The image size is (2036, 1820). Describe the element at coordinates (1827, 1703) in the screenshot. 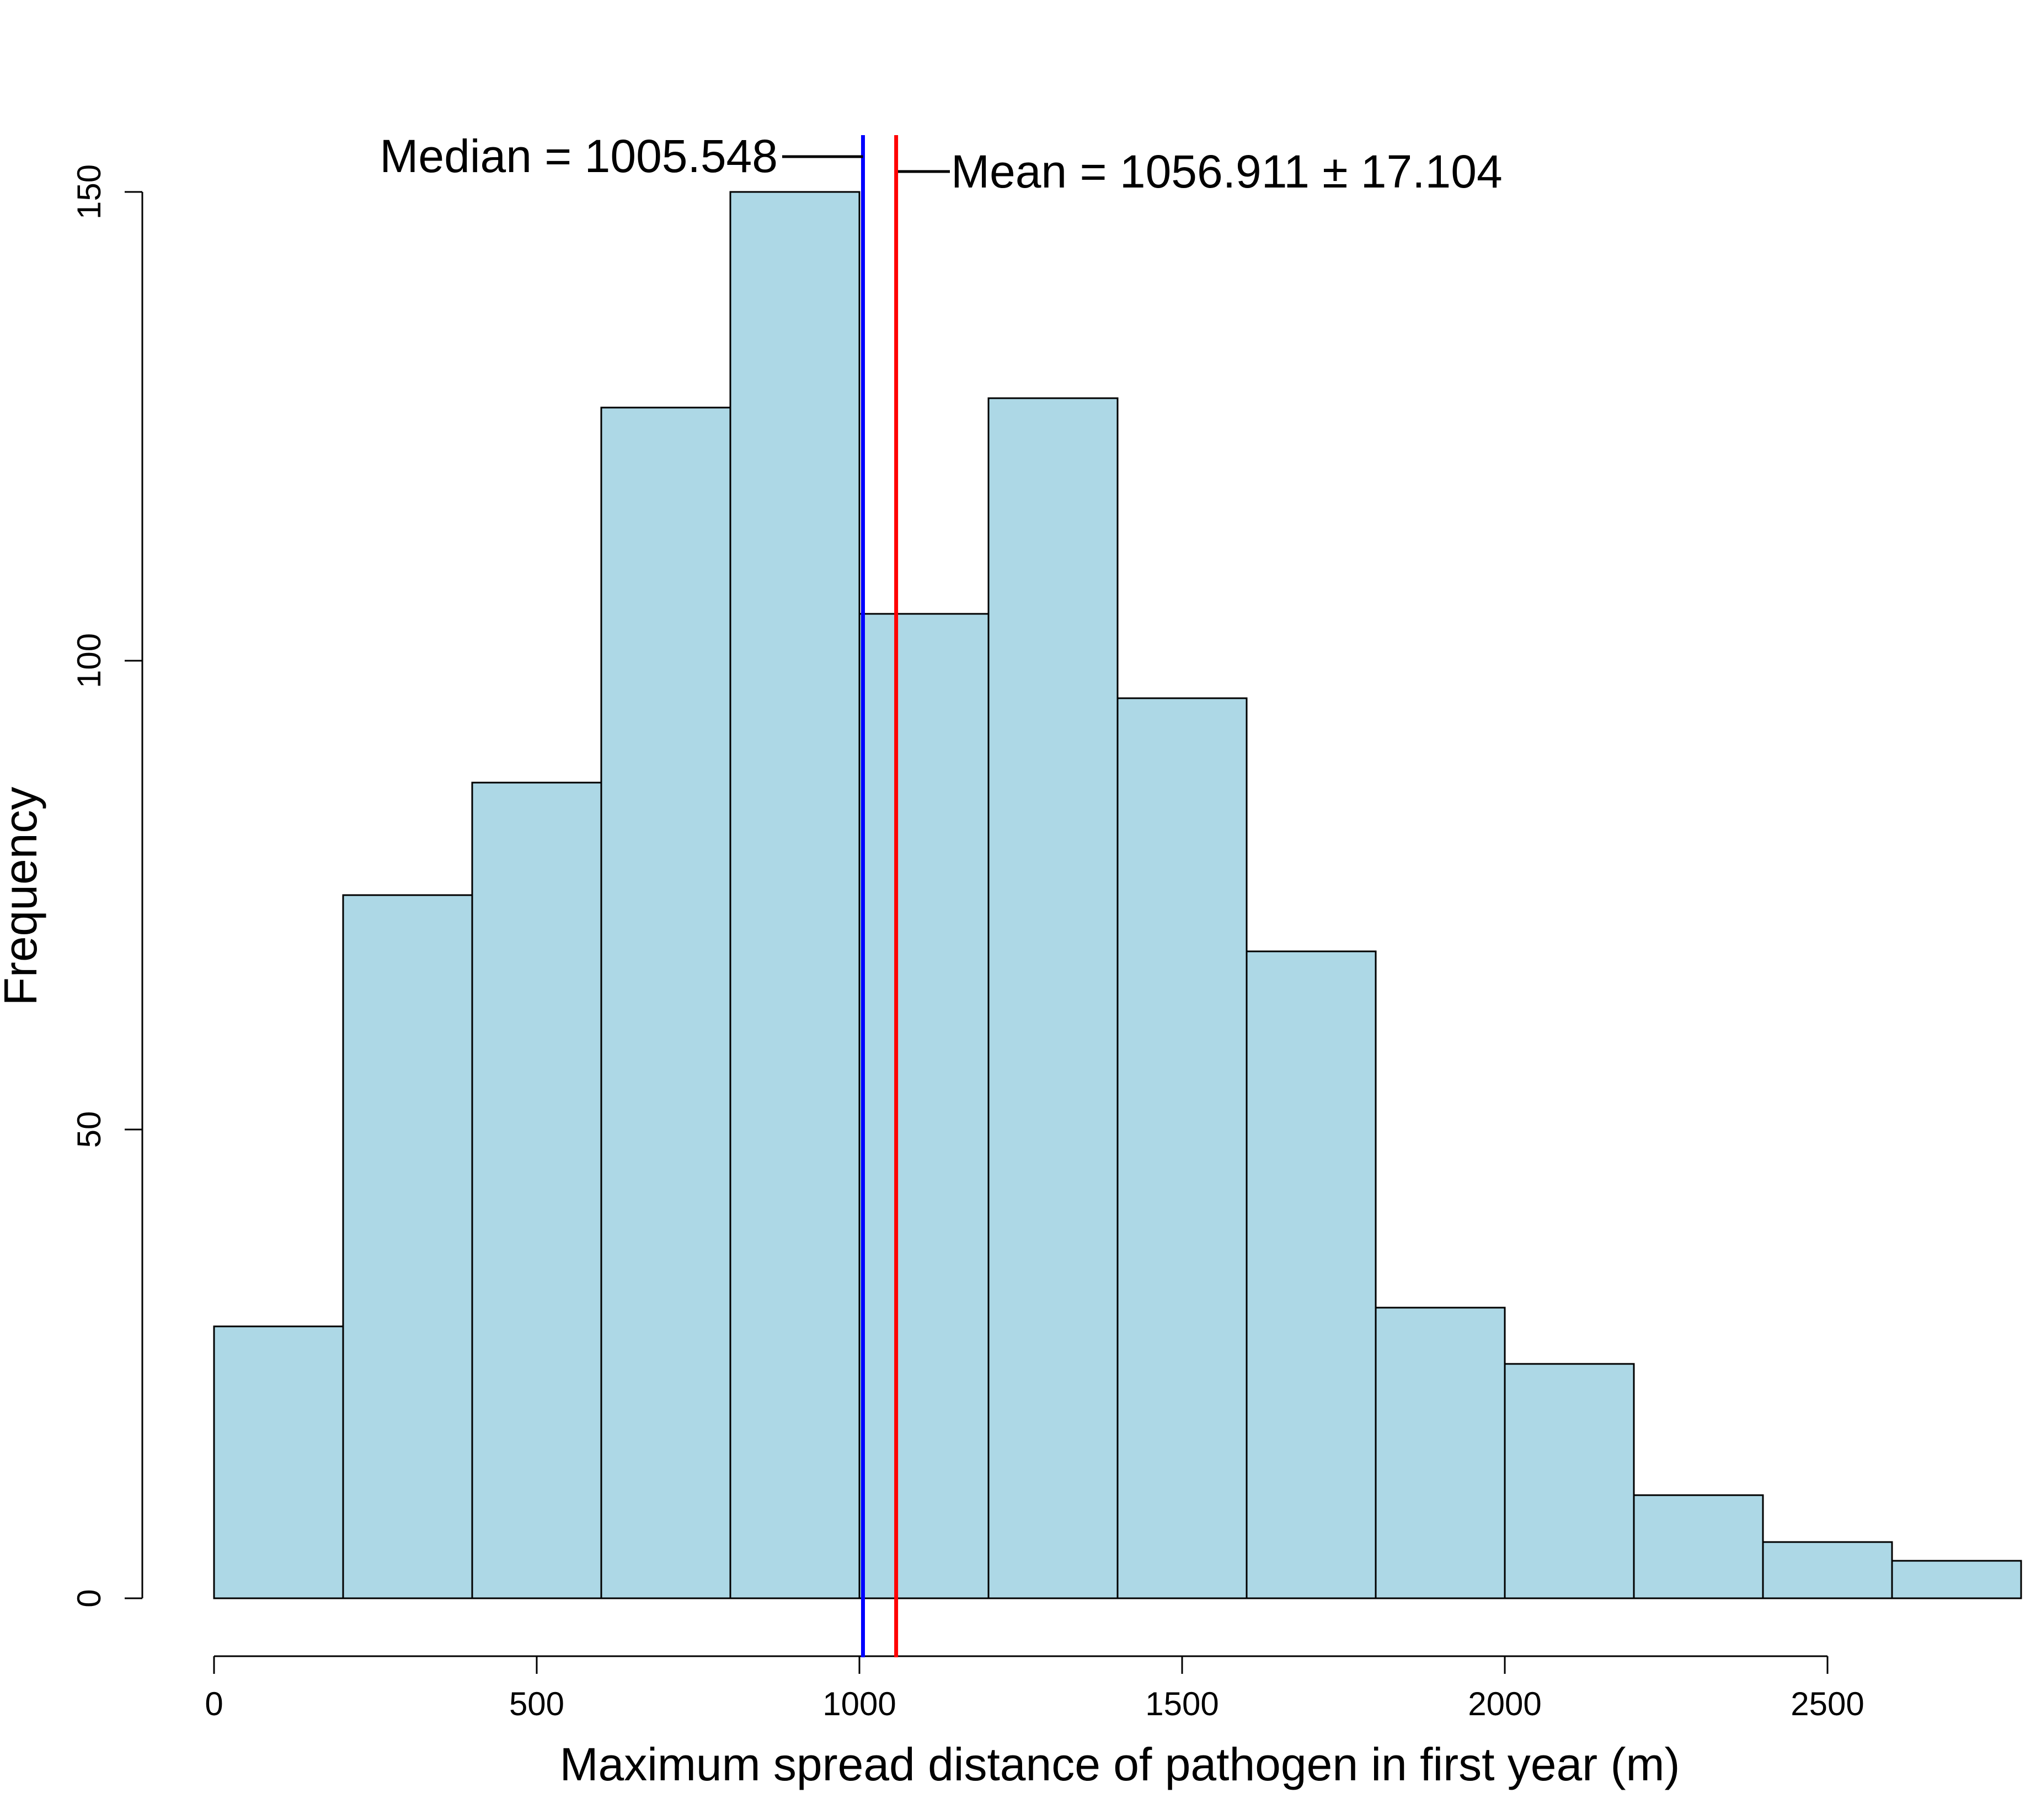

I see `x-tick-label: 2500` at that location.